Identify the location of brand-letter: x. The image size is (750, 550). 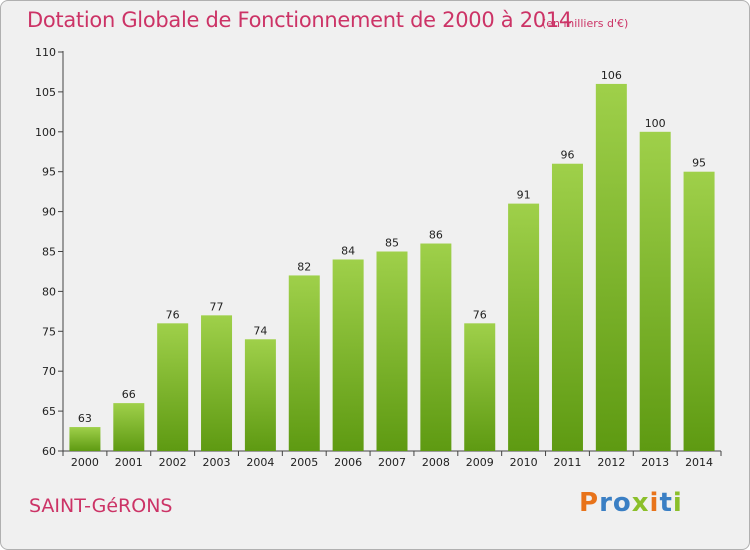
(640, 503).